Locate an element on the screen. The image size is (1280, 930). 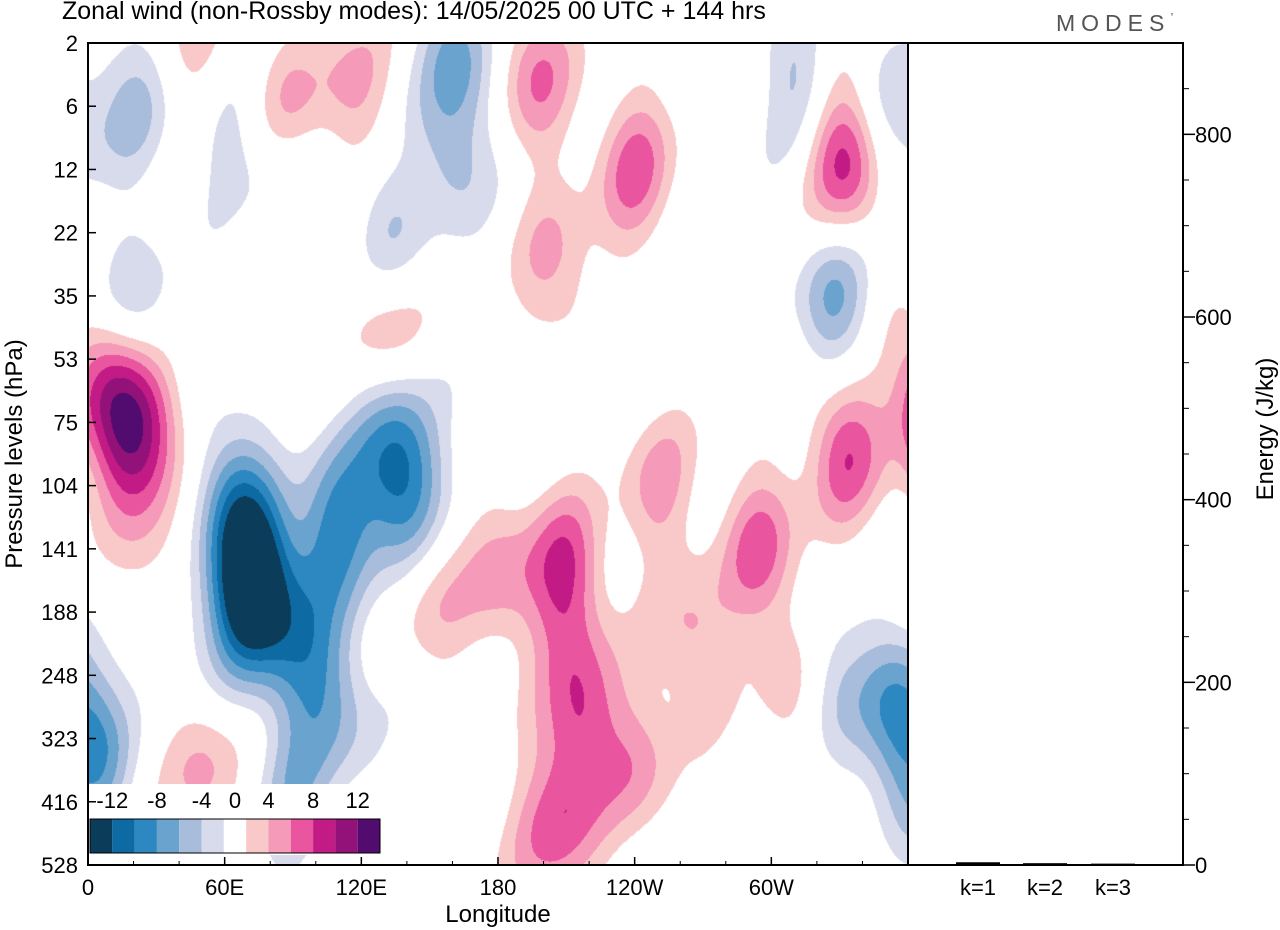
colorbar-label: 12 is located at coordinates (357, 800).